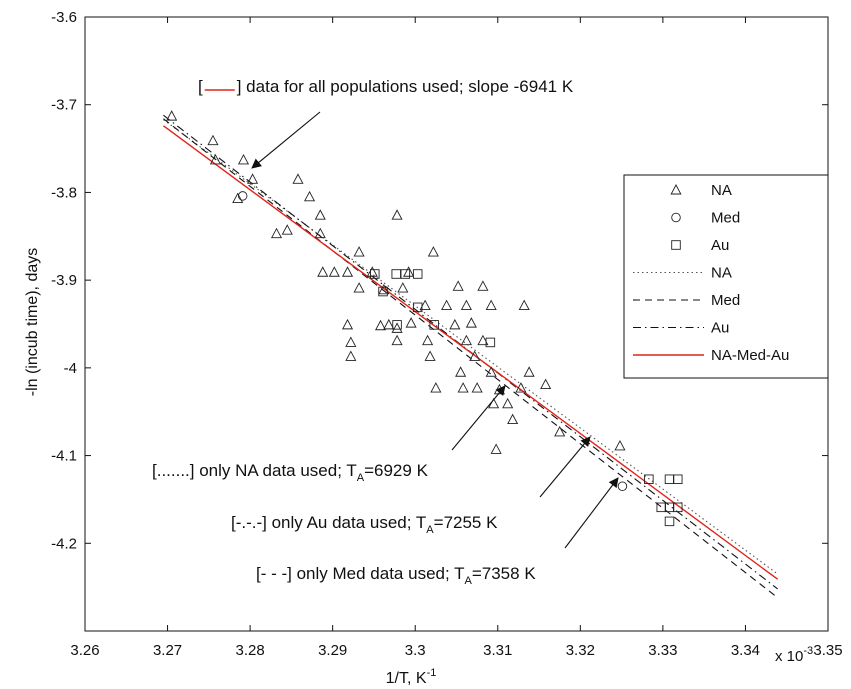 This screenshot has width=851, height=689. I want to click on x-axis-label-main: 1/T, K, so click(406, 678).